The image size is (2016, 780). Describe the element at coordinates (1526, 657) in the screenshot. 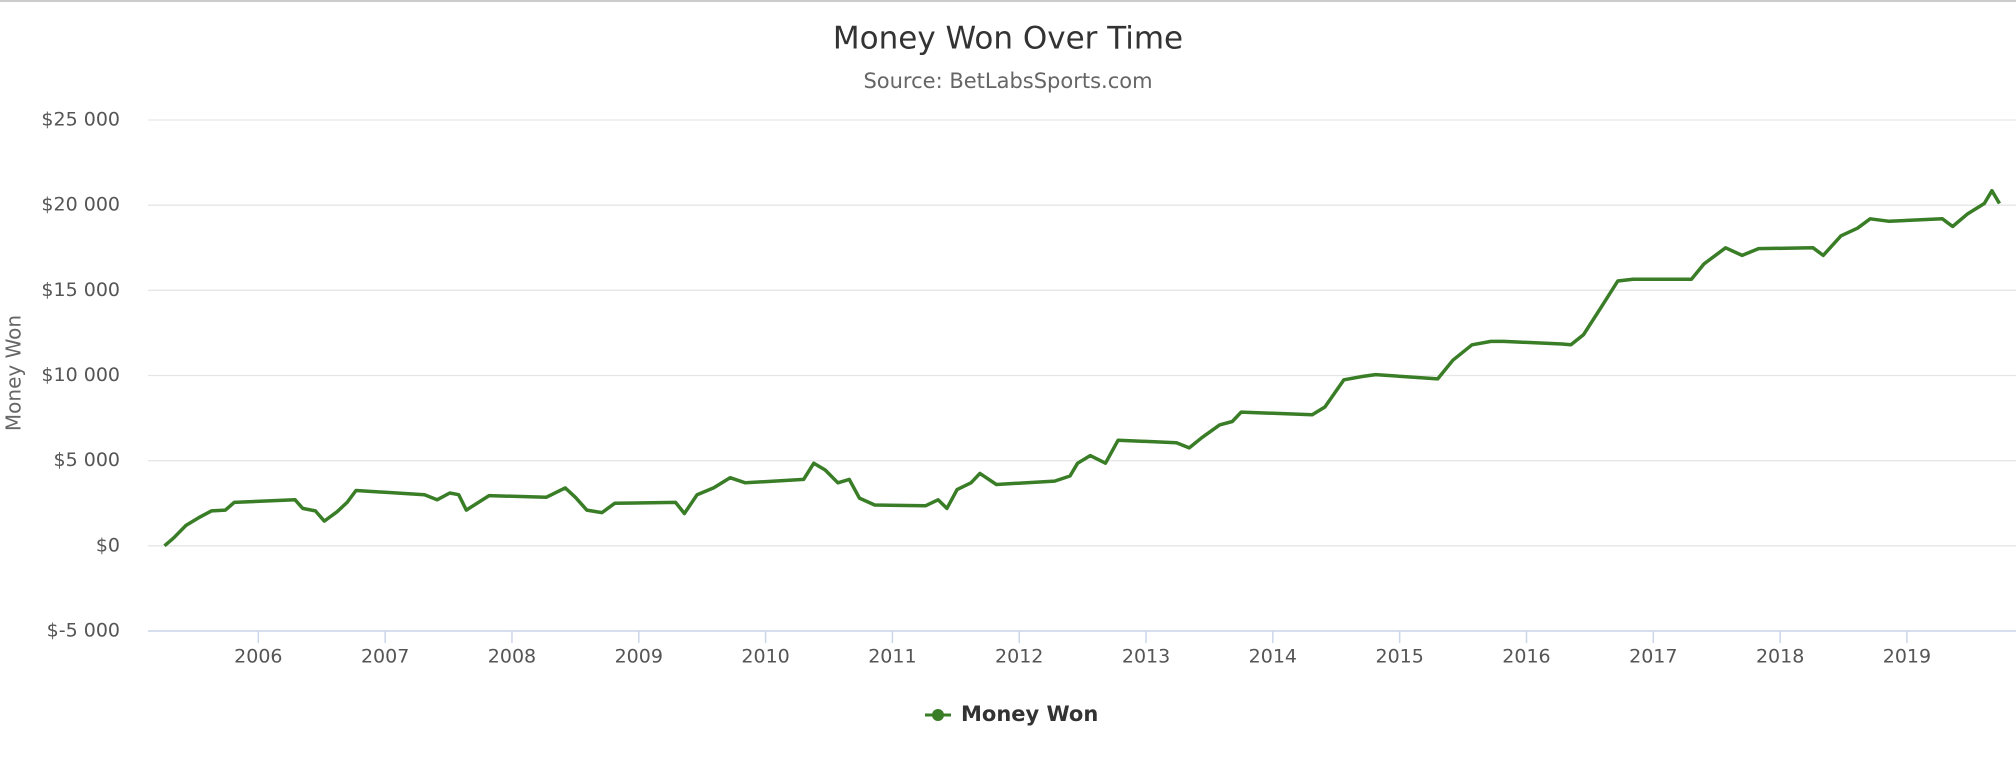

I see `x-tick-label: 2016` at that location.